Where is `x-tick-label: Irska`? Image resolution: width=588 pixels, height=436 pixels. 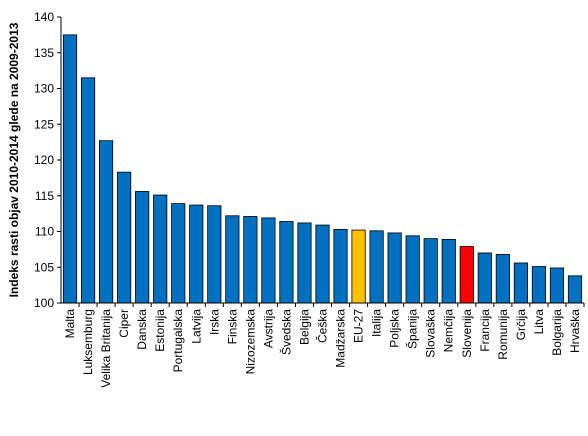 x-tick-label: Irska is located at coordinates (214, 322).